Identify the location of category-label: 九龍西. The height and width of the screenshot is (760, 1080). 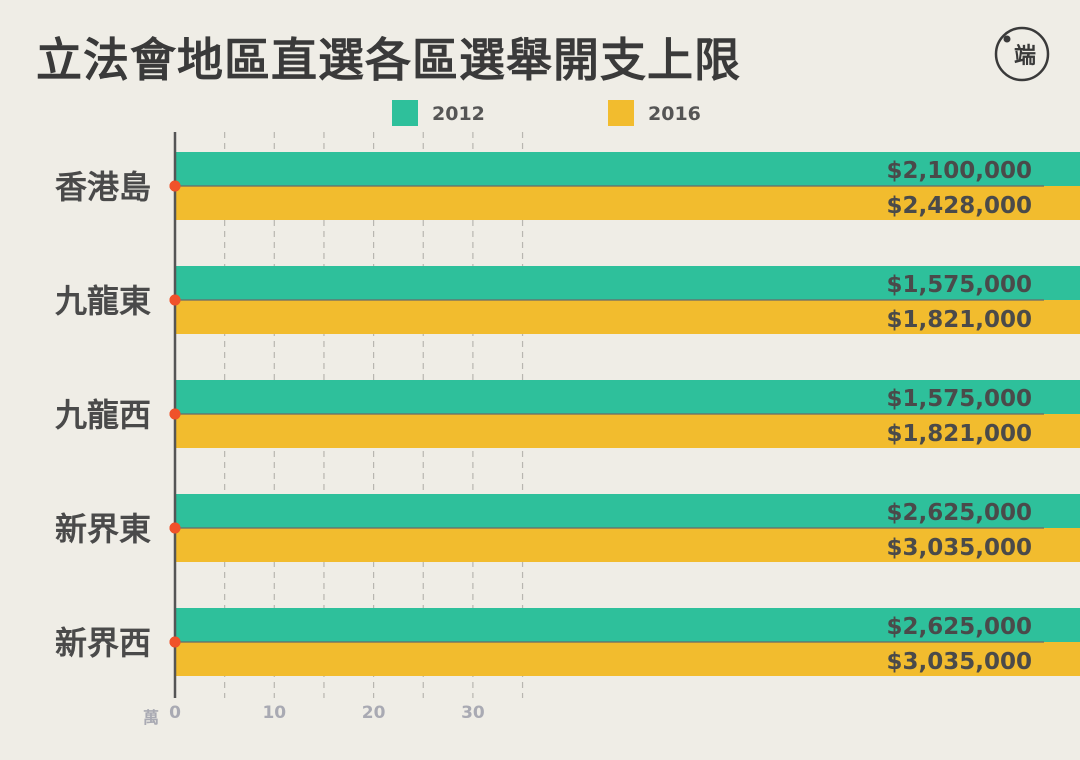
(103, 415).